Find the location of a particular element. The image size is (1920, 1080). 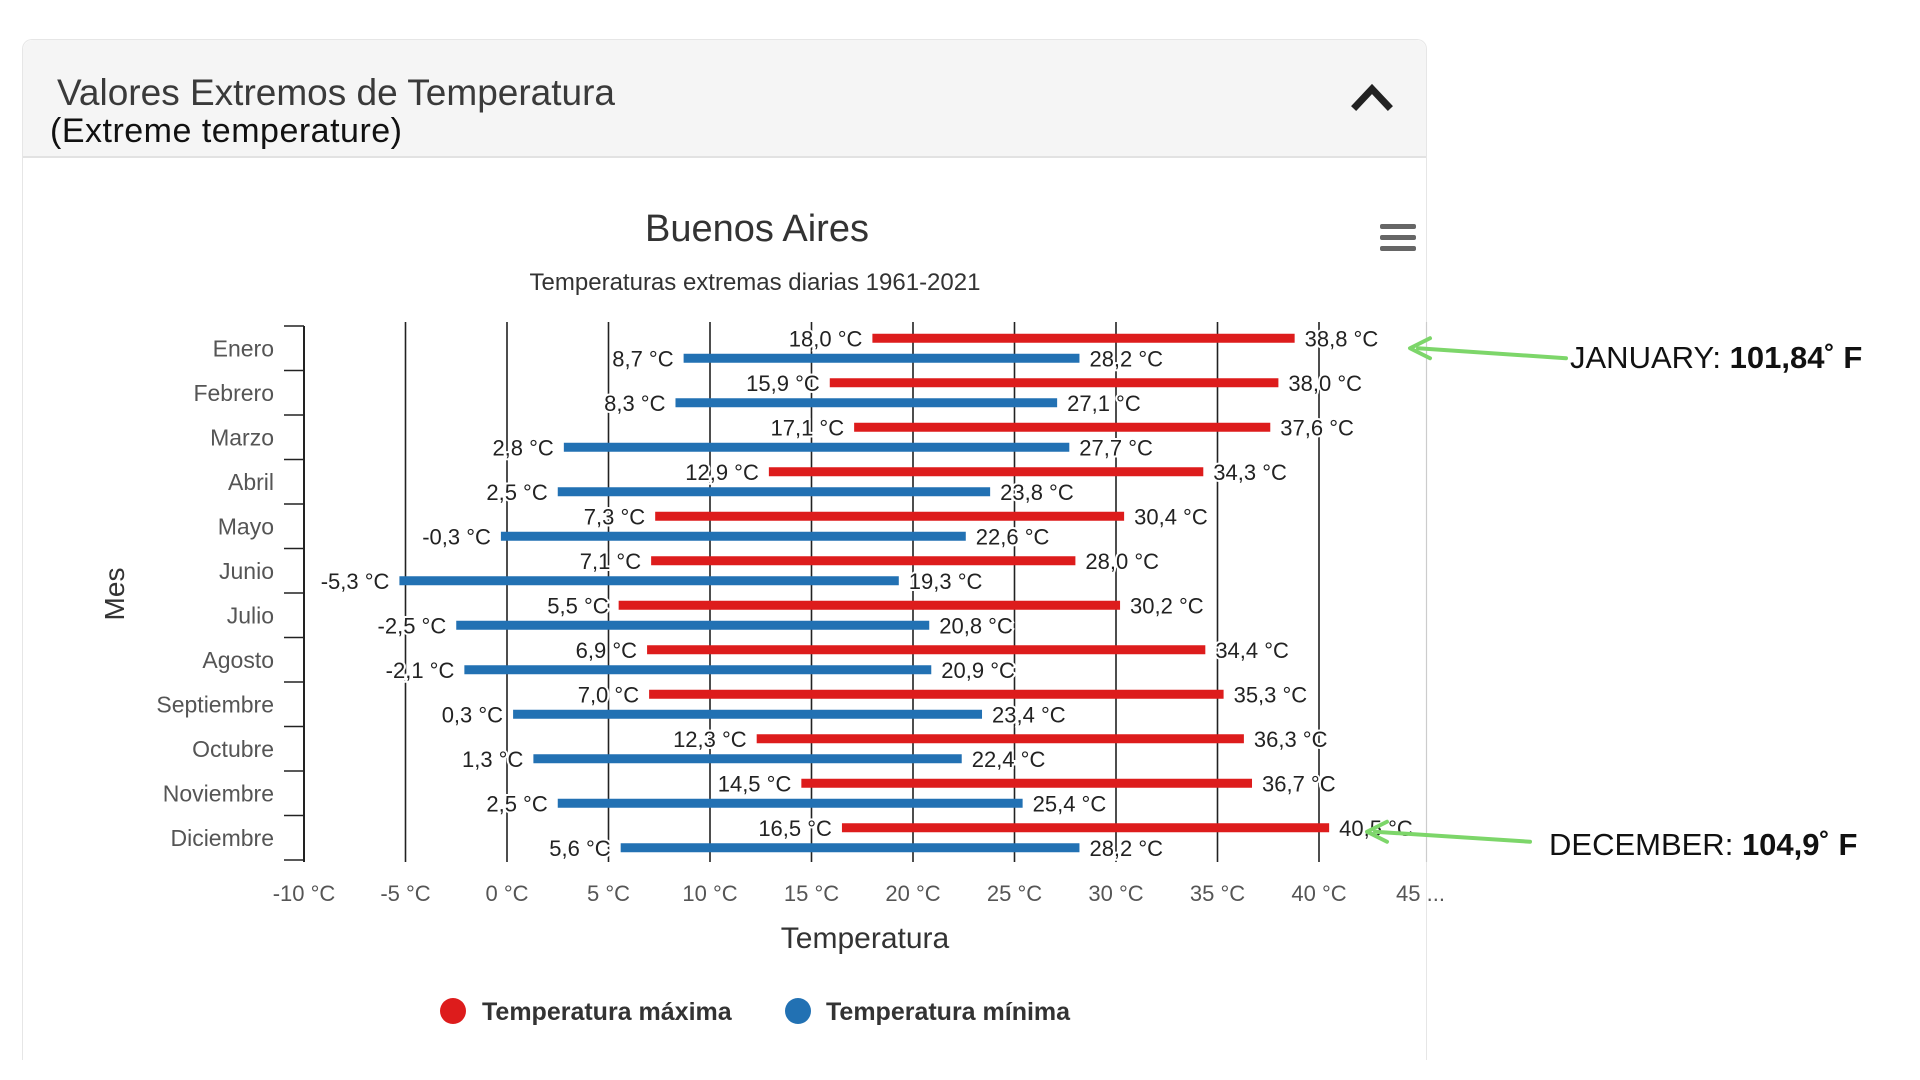

data-label: 17,1 °C is located at coordinates (808, 427).